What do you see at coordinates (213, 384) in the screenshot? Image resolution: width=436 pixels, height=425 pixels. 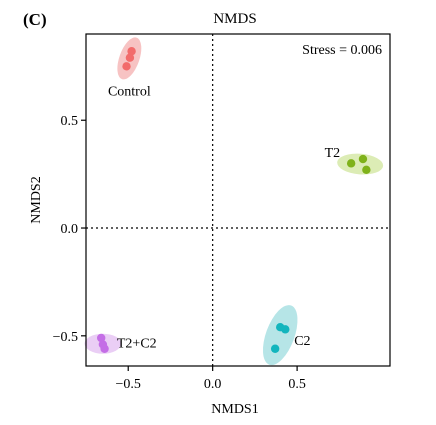 I see `x-tick-label: 0.0` at bounding box center [213, 384].